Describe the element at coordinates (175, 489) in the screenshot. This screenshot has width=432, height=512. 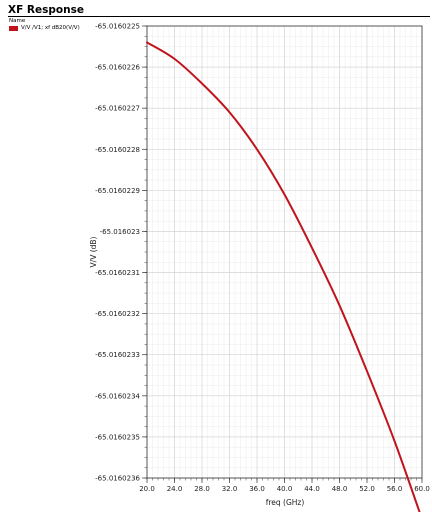
I see `x-tick-label: 24.0` at that location.